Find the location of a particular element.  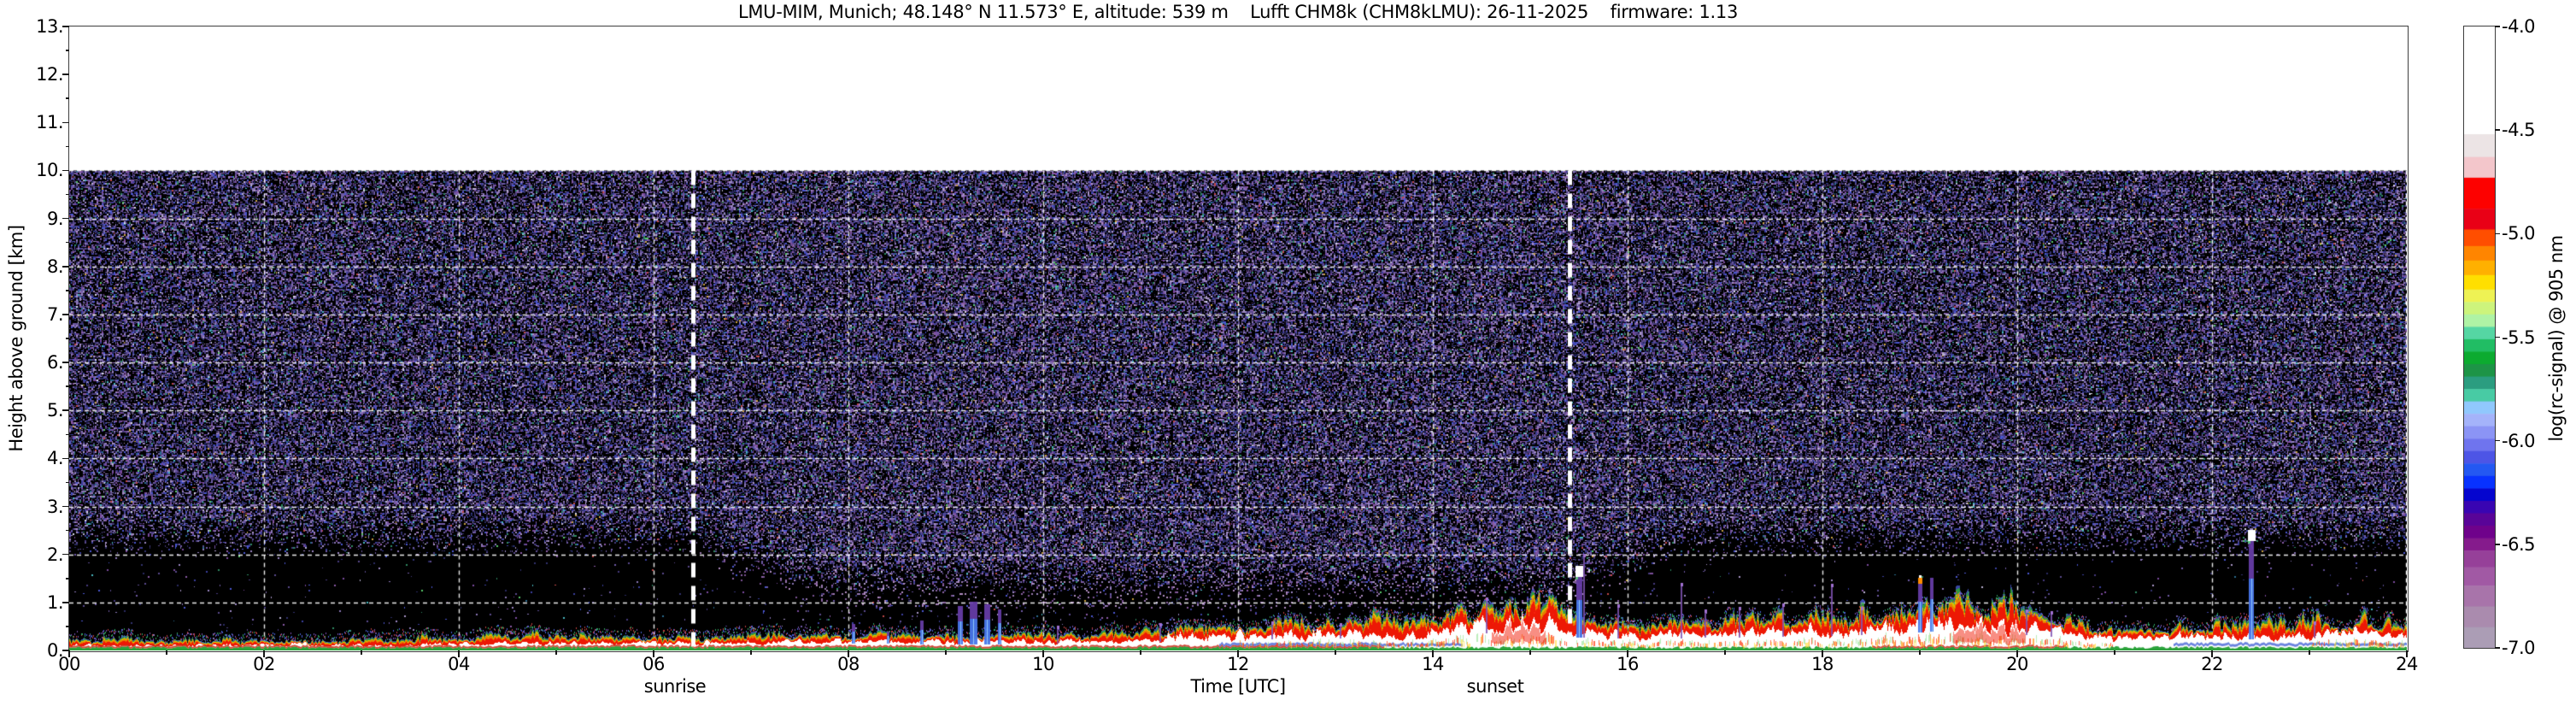

colorbar-canvas is located at coordinates (2479, 337).